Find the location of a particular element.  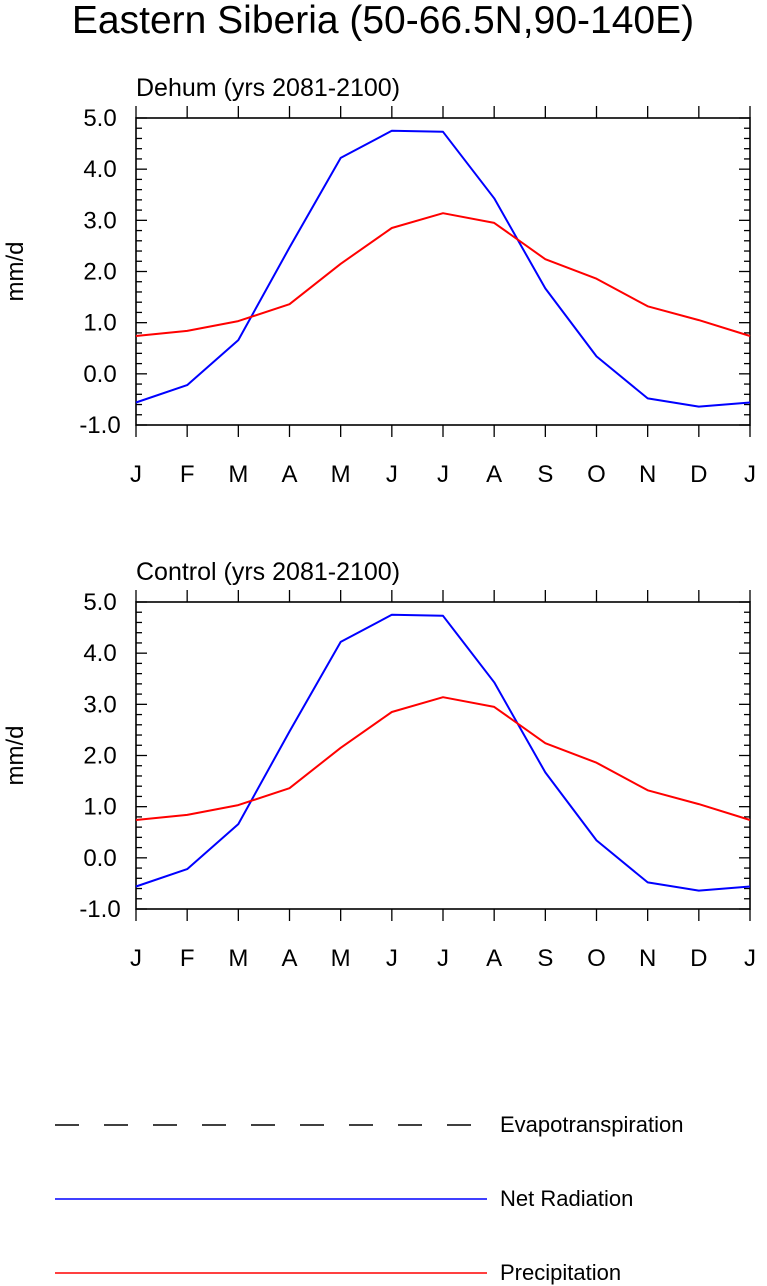

figure-title: Eastern Siberia (50-66.5N,90-140E) is located at coordinates (383, 21).